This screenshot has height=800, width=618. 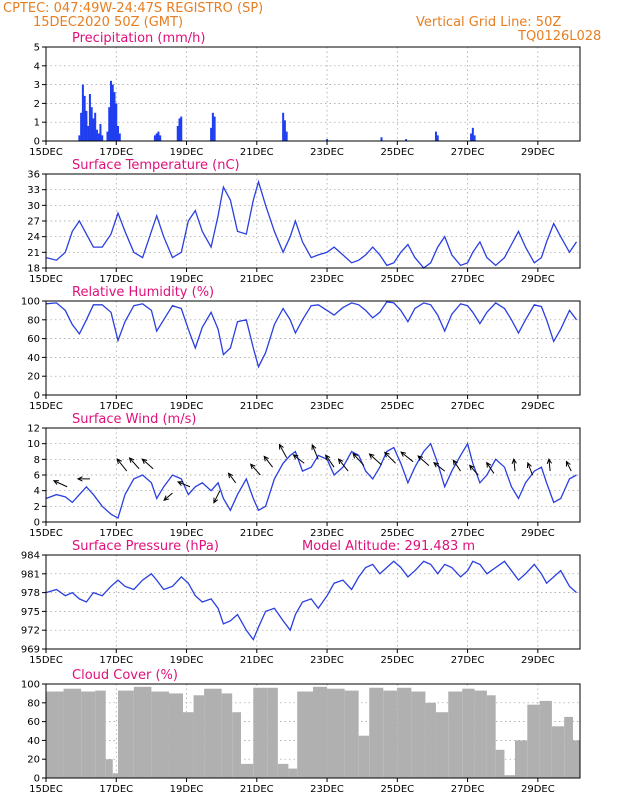 I want to click on wind-ytick-label: 10, so click(x=33, y=444).